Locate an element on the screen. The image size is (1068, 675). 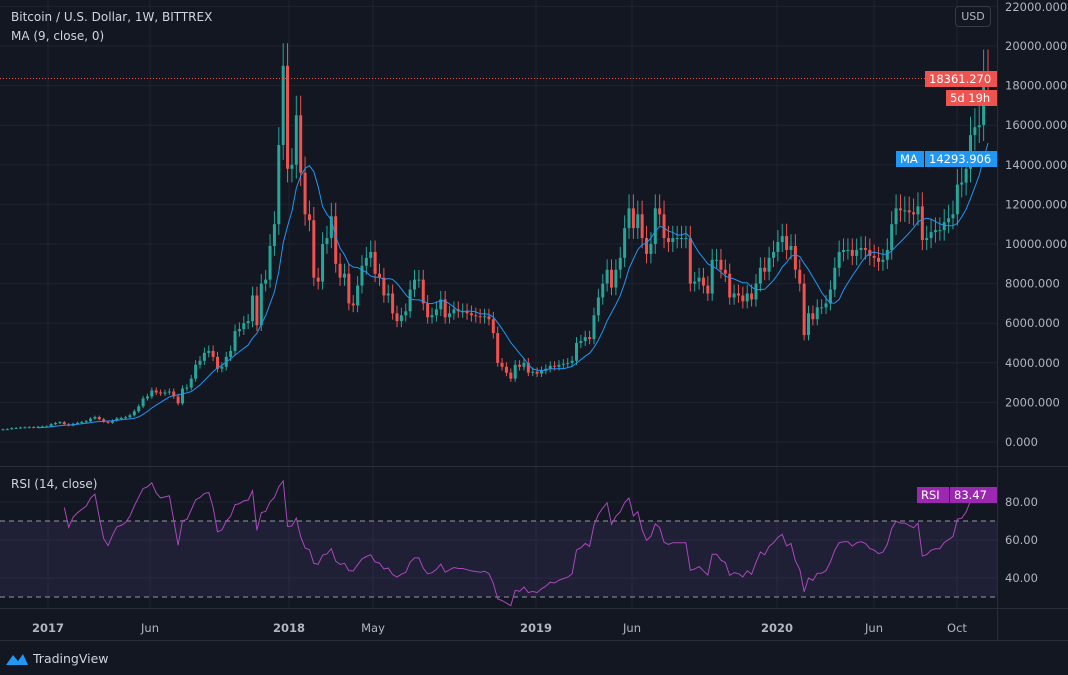
countdown-label: 5d 19h is located at coordinates (971, 98).